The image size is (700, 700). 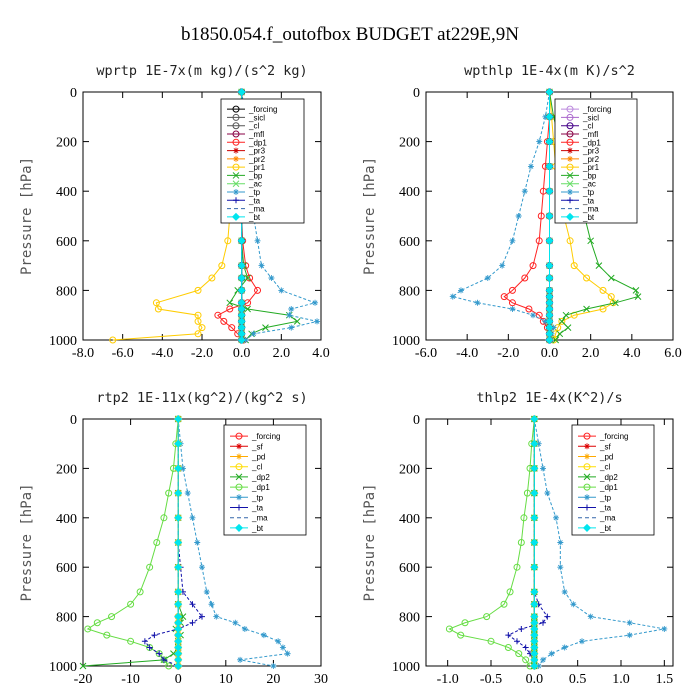 I want to click on legend-label: _bt, so click(x=257, y=528).